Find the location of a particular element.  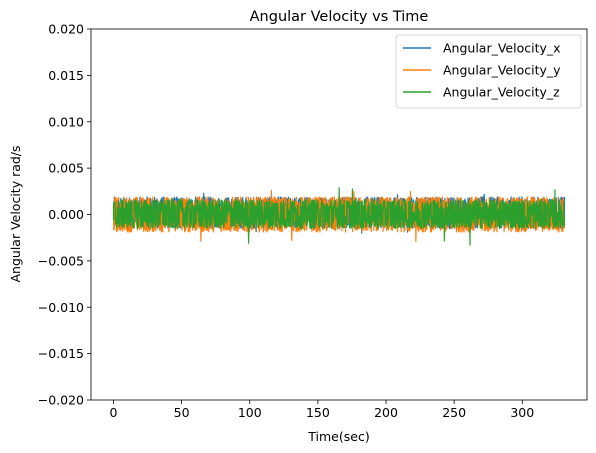

series-layer is located at coordinates (339, 216).